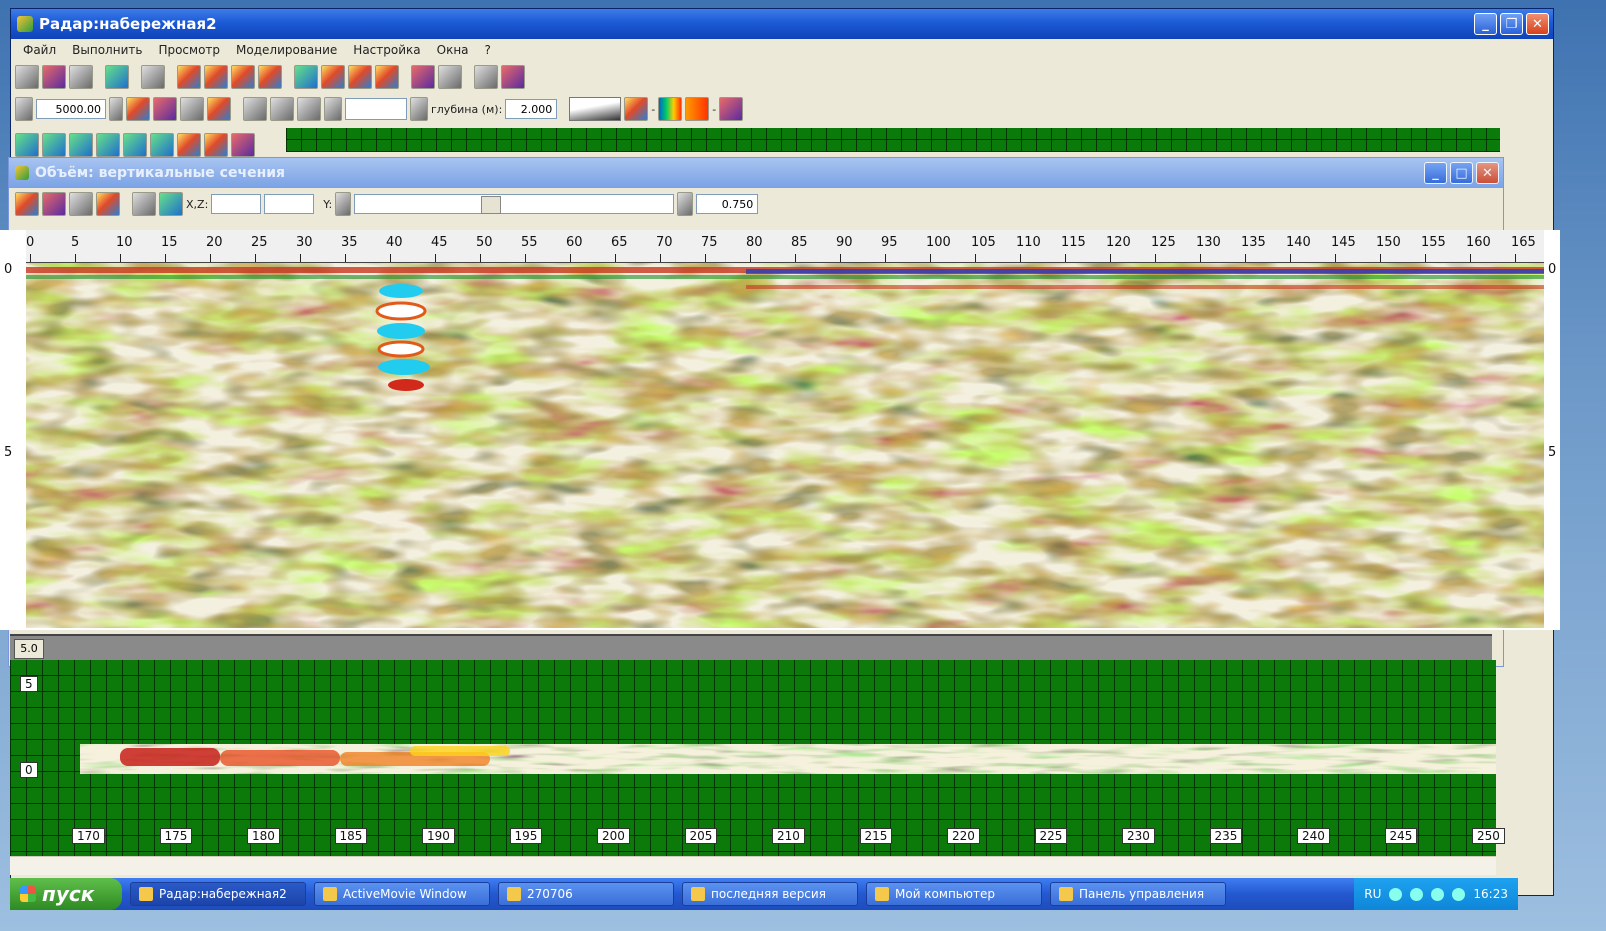 This screenshot has width=1606, height=931. What do you see at coordinates (487, 50) in the screenshot?
I see `menu-help: ?` at bounding box center [487, 50].